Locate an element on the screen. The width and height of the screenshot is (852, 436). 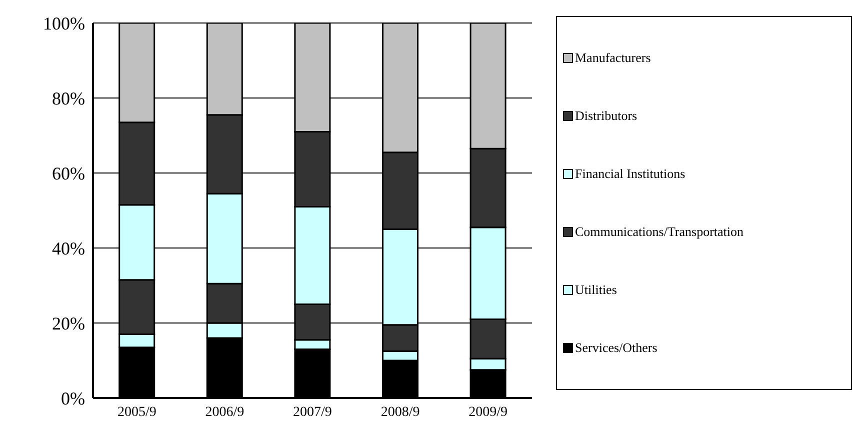
y-tick-label: 40% is located at coordinates (68, 248).